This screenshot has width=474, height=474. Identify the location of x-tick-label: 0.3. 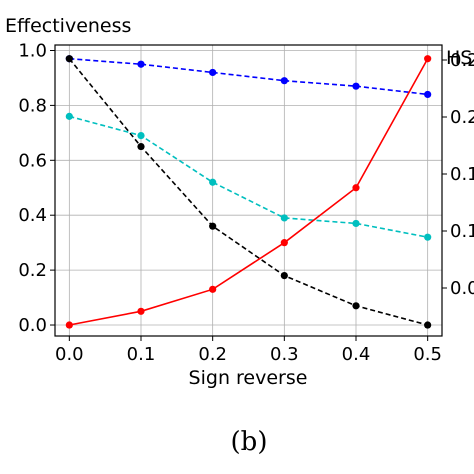
(284, 354).